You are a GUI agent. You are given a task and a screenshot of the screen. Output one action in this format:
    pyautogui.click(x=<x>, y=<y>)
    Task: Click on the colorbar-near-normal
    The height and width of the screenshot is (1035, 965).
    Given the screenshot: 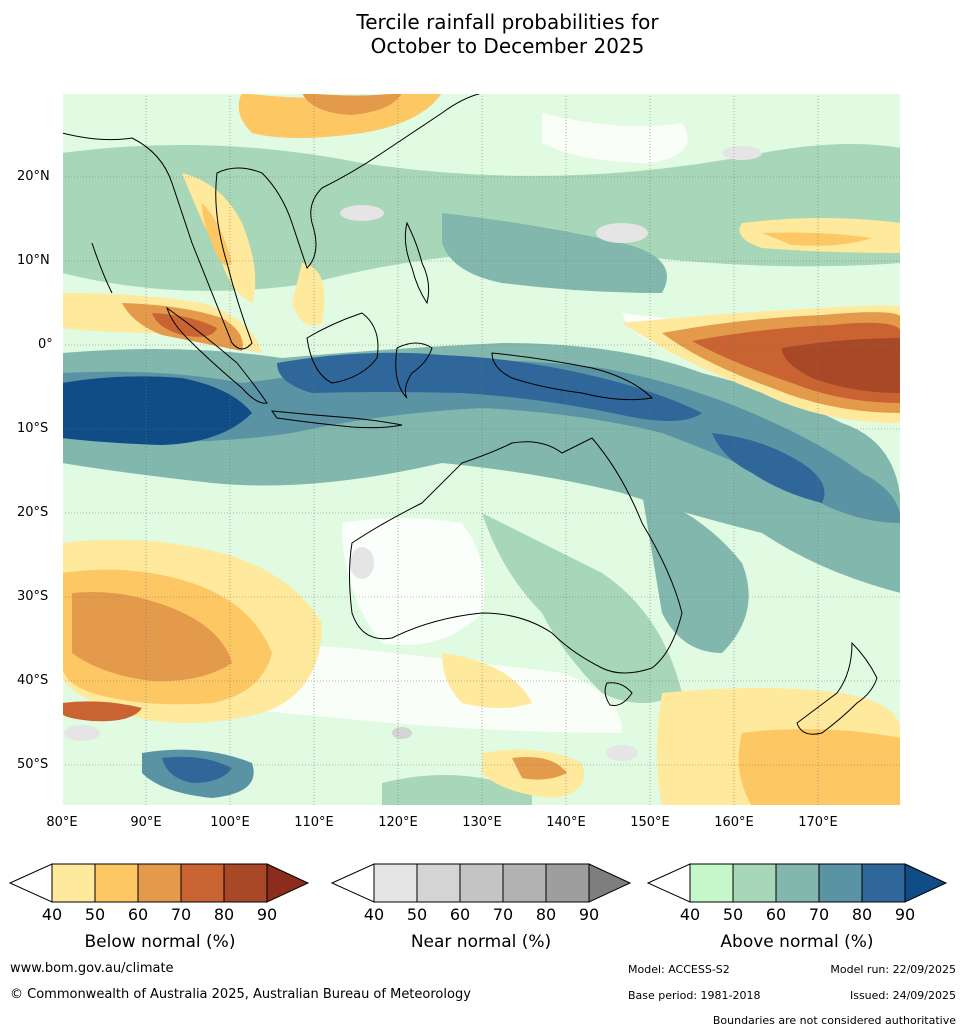 What is the action you would take?
    pyautogui.click(x=481, y=883)
    